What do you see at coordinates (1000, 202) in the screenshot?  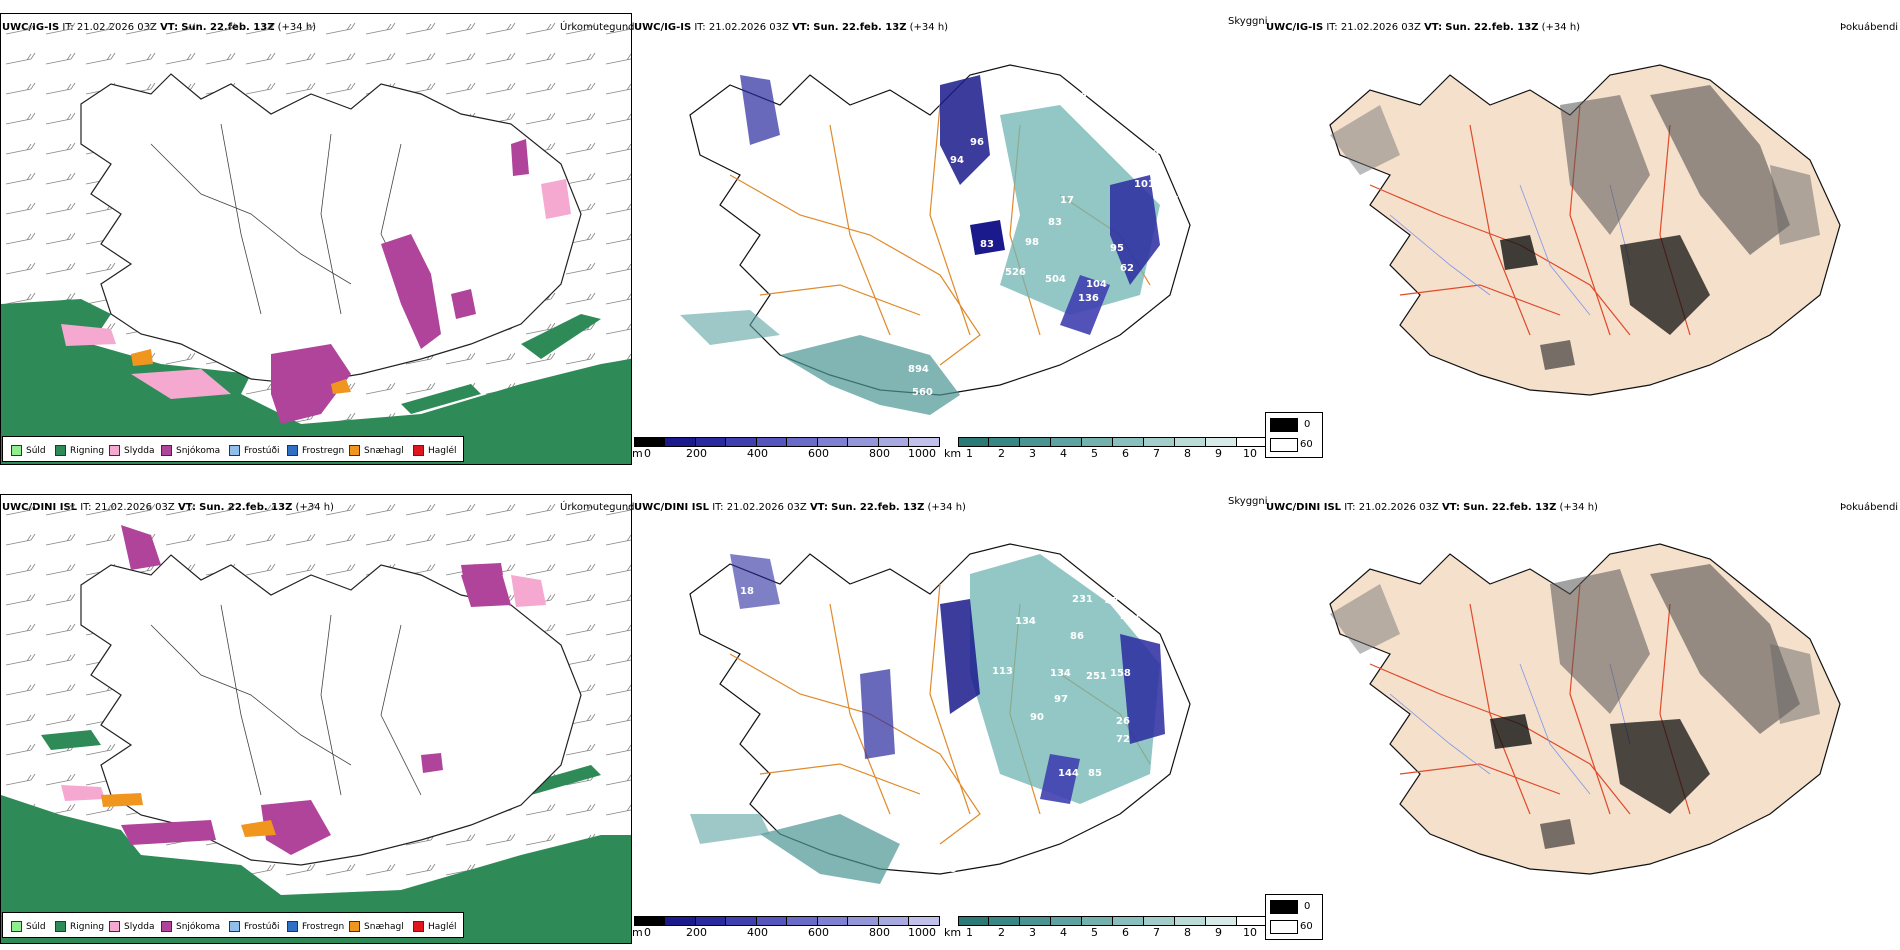 I see `vis-label: 138` at bounding box center [1000, 202].